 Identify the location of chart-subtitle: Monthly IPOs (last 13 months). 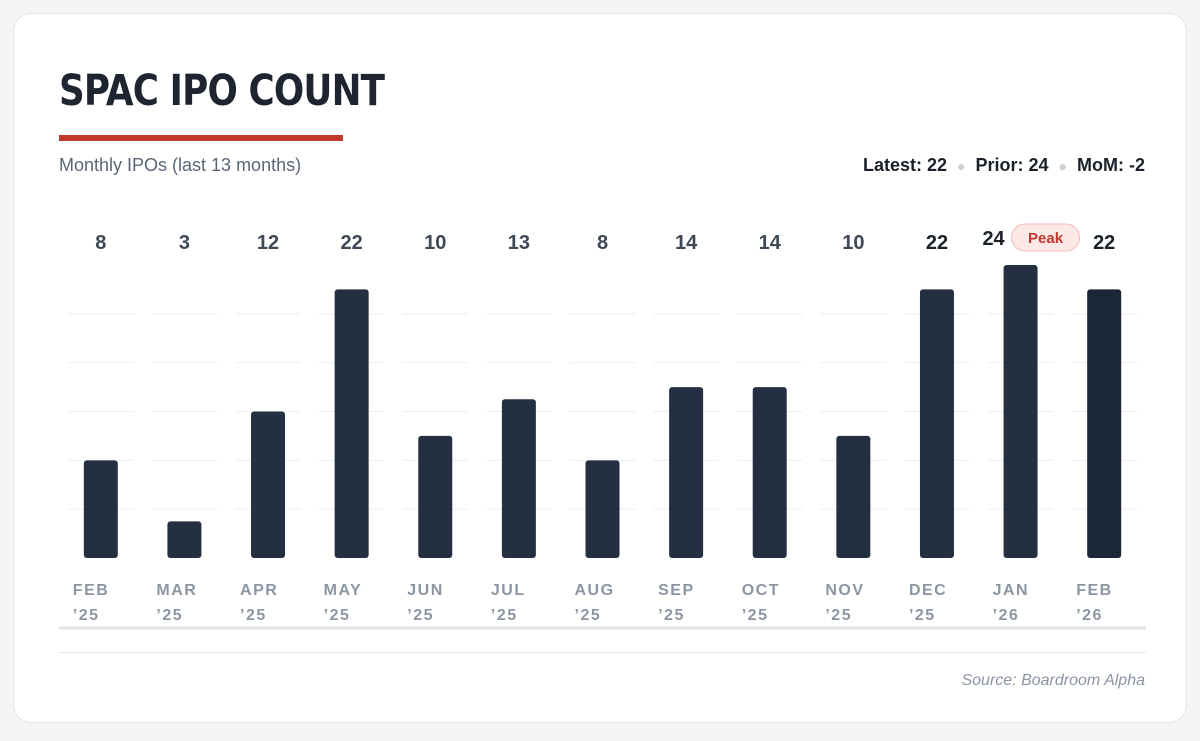
(180, 165).